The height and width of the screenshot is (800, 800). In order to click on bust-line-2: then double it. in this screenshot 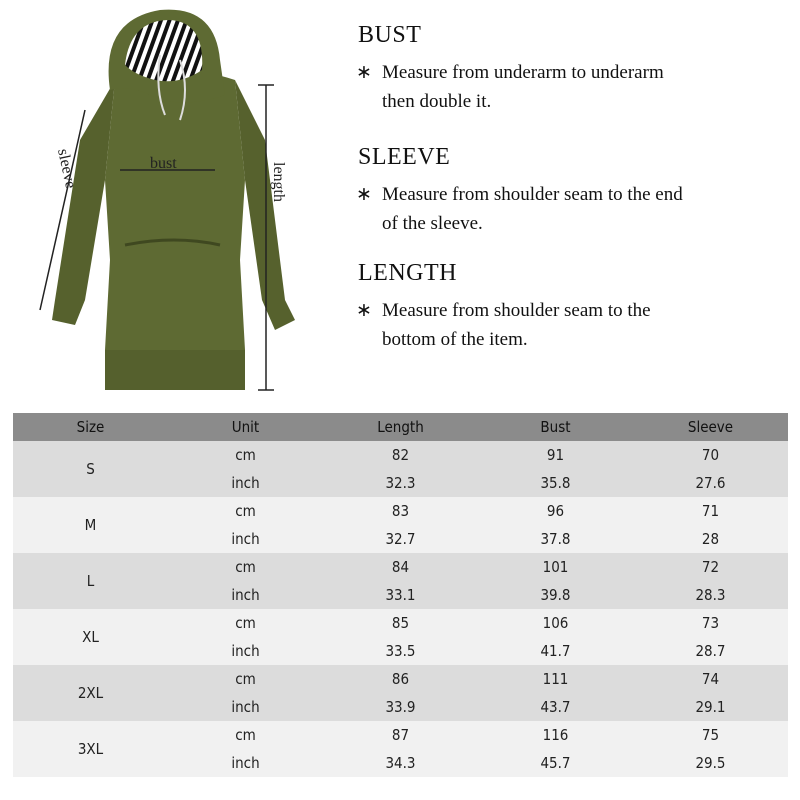, I will do `click(437, 101)`.